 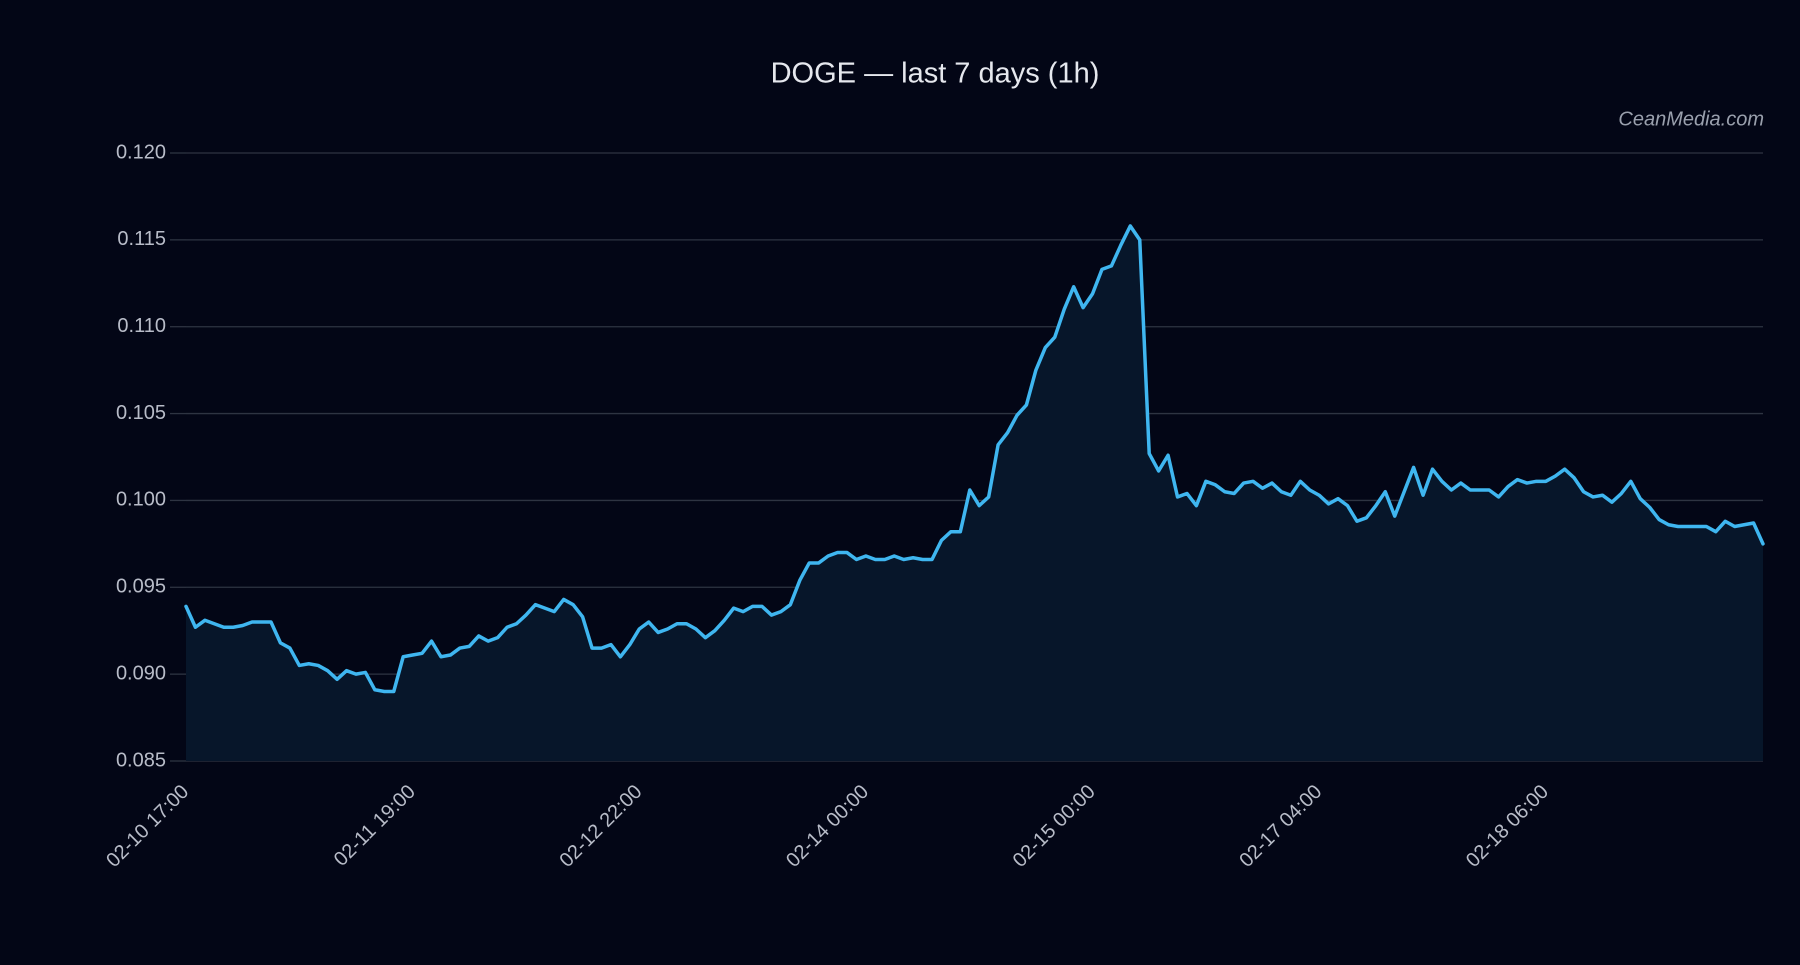 What do you see at coordinates (141, 500) in the screenshot?
I see `y-tick-label: 0.100` at bounding box center [141, 500].